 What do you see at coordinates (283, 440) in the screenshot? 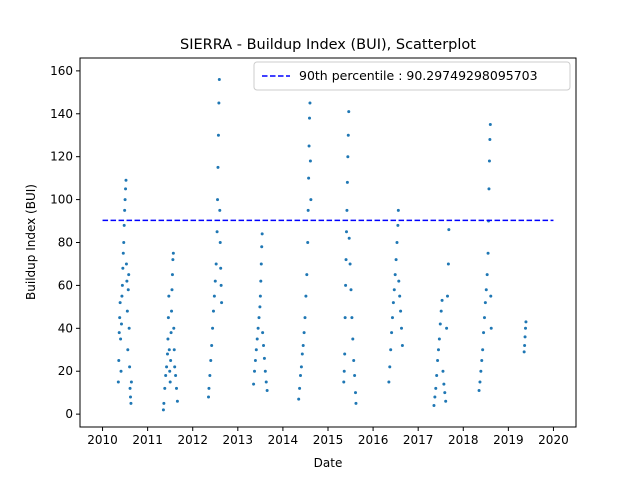
I see `x-tick-label: 2014` at bounding box center [283, 440].